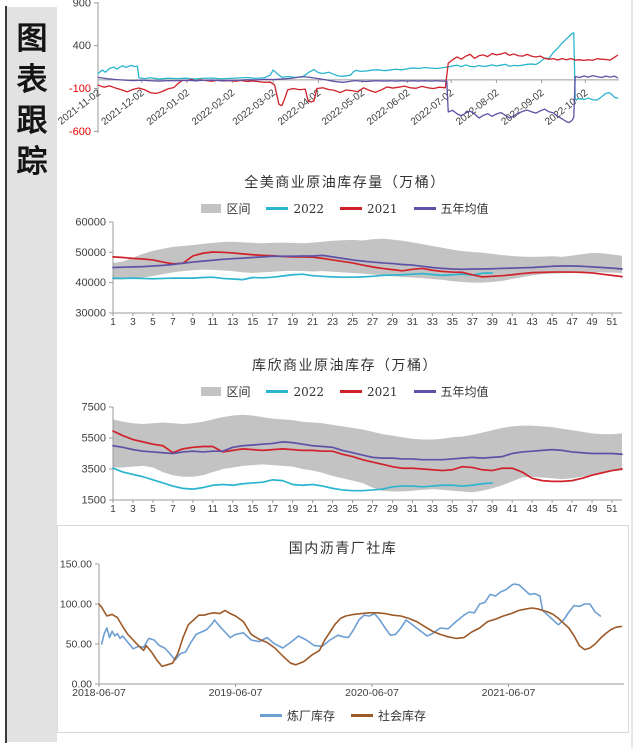  I want to click on y-tick-label: 100.00, so click(76, 605).